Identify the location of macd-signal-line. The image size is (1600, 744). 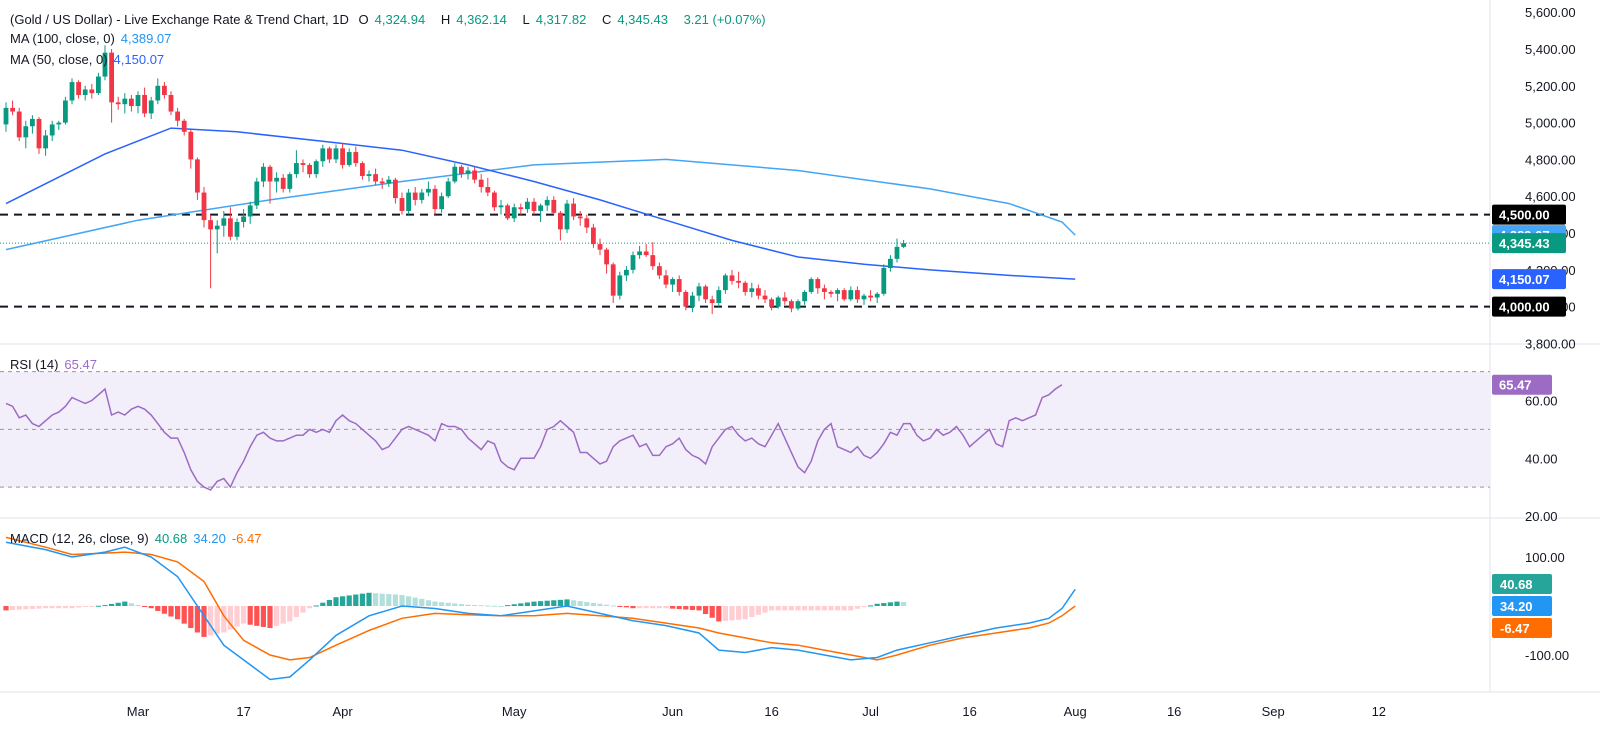
(540, 598).